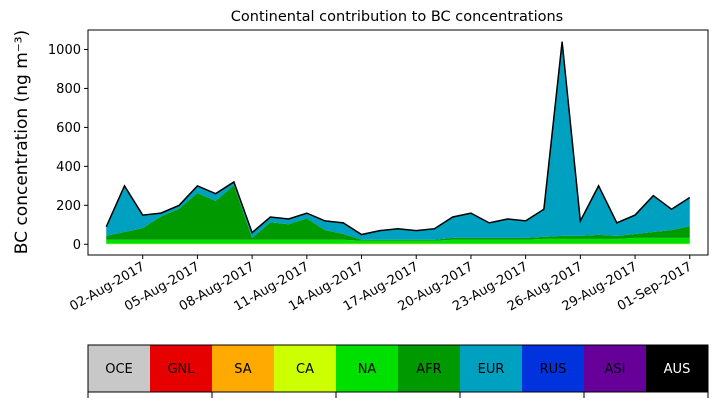 This screenshot has height=402, width=716. I want to click on legend-label: EUR, so click(491, 369).